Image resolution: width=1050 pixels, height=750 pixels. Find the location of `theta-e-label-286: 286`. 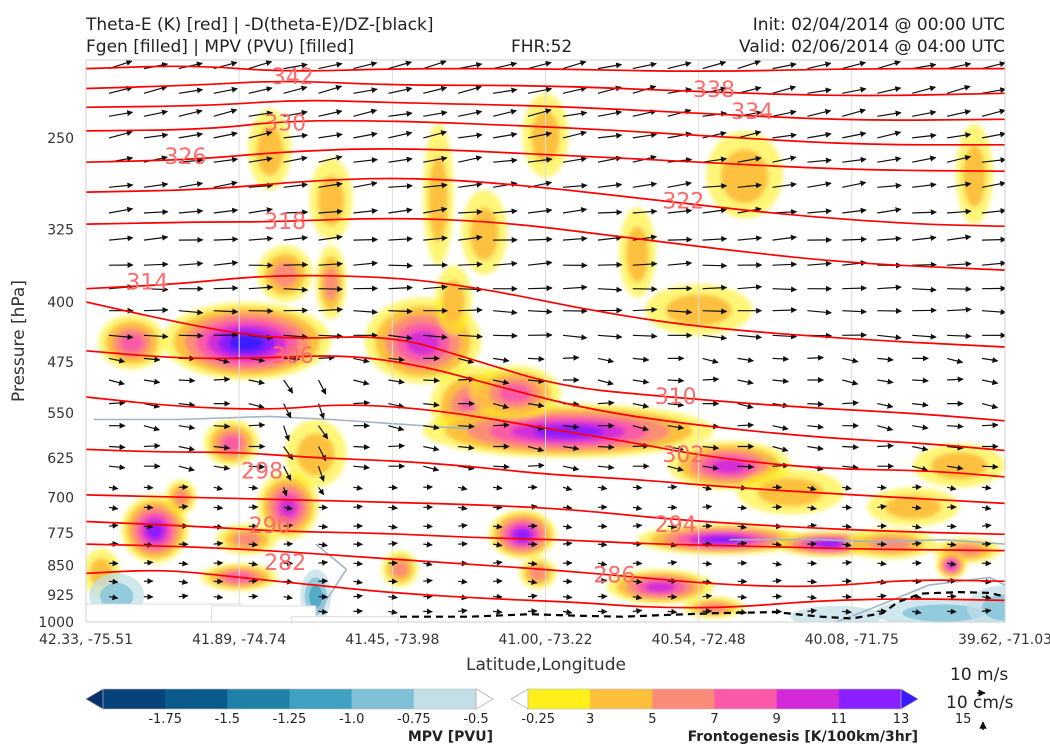

theta-e-label-286: 286 is located at coordinates (614, 575).